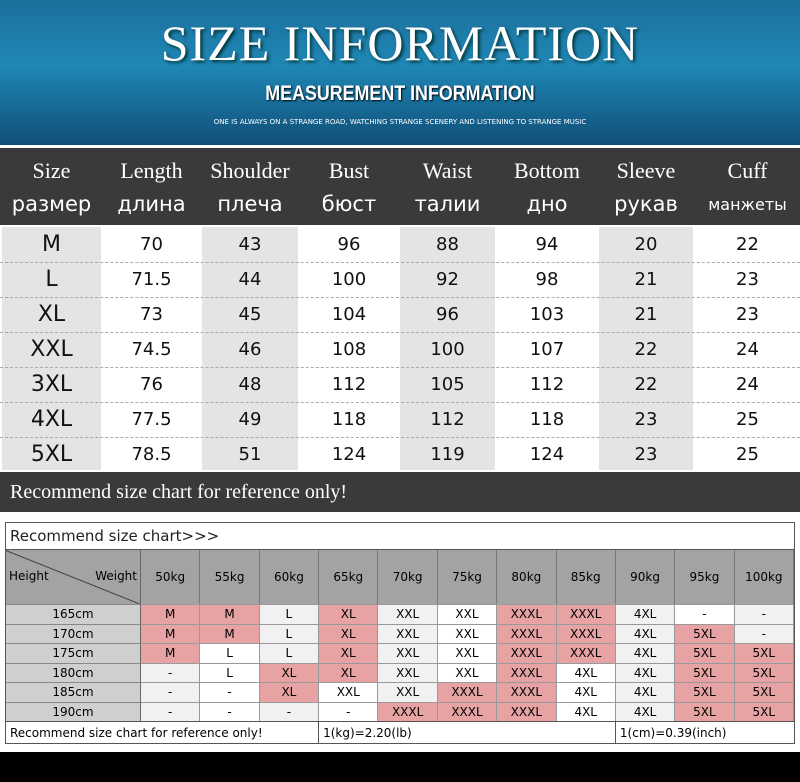 Image resolution: width=800 pixels, height=782 pixels. I want to click on weight-header: 85kg, so click(586, 577).